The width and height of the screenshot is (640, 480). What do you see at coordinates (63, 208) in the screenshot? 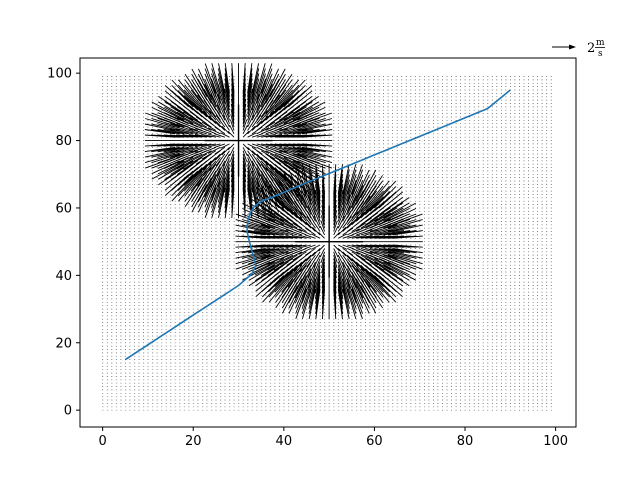
I see `y-tick-label: 60` at bounding box center [63, 208].